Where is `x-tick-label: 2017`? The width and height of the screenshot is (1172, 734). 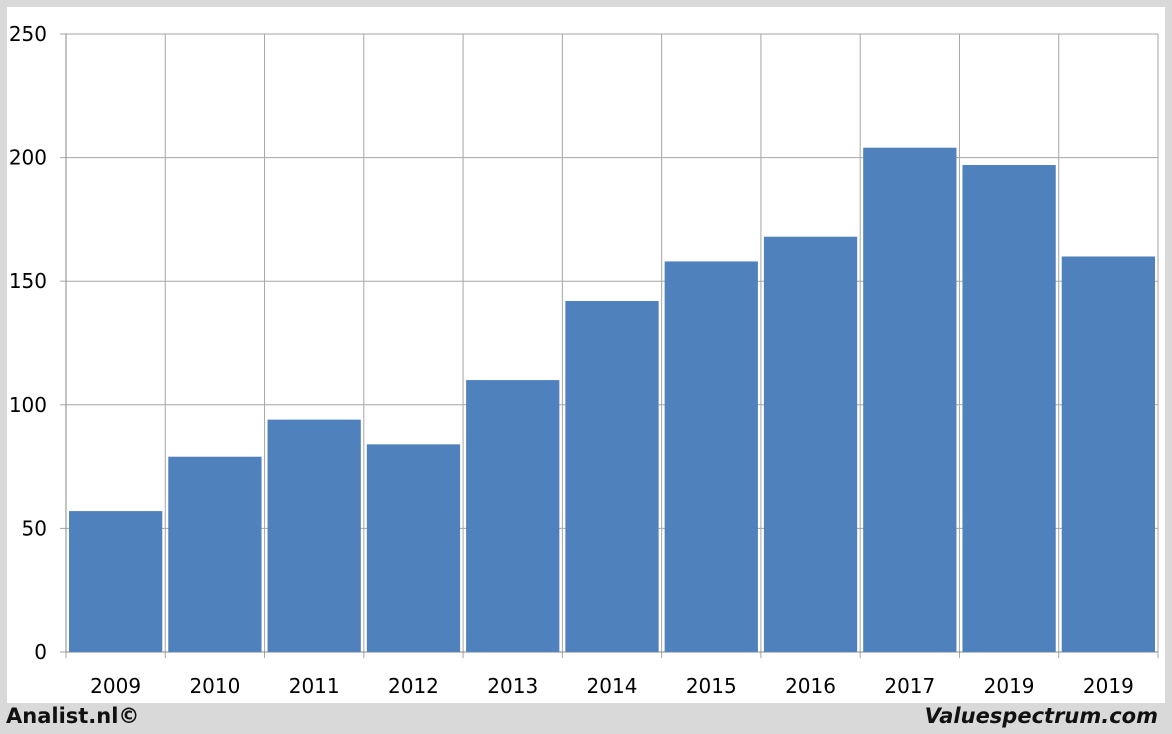
x-tick-label: 2017 is located at coordinates (909, 686).